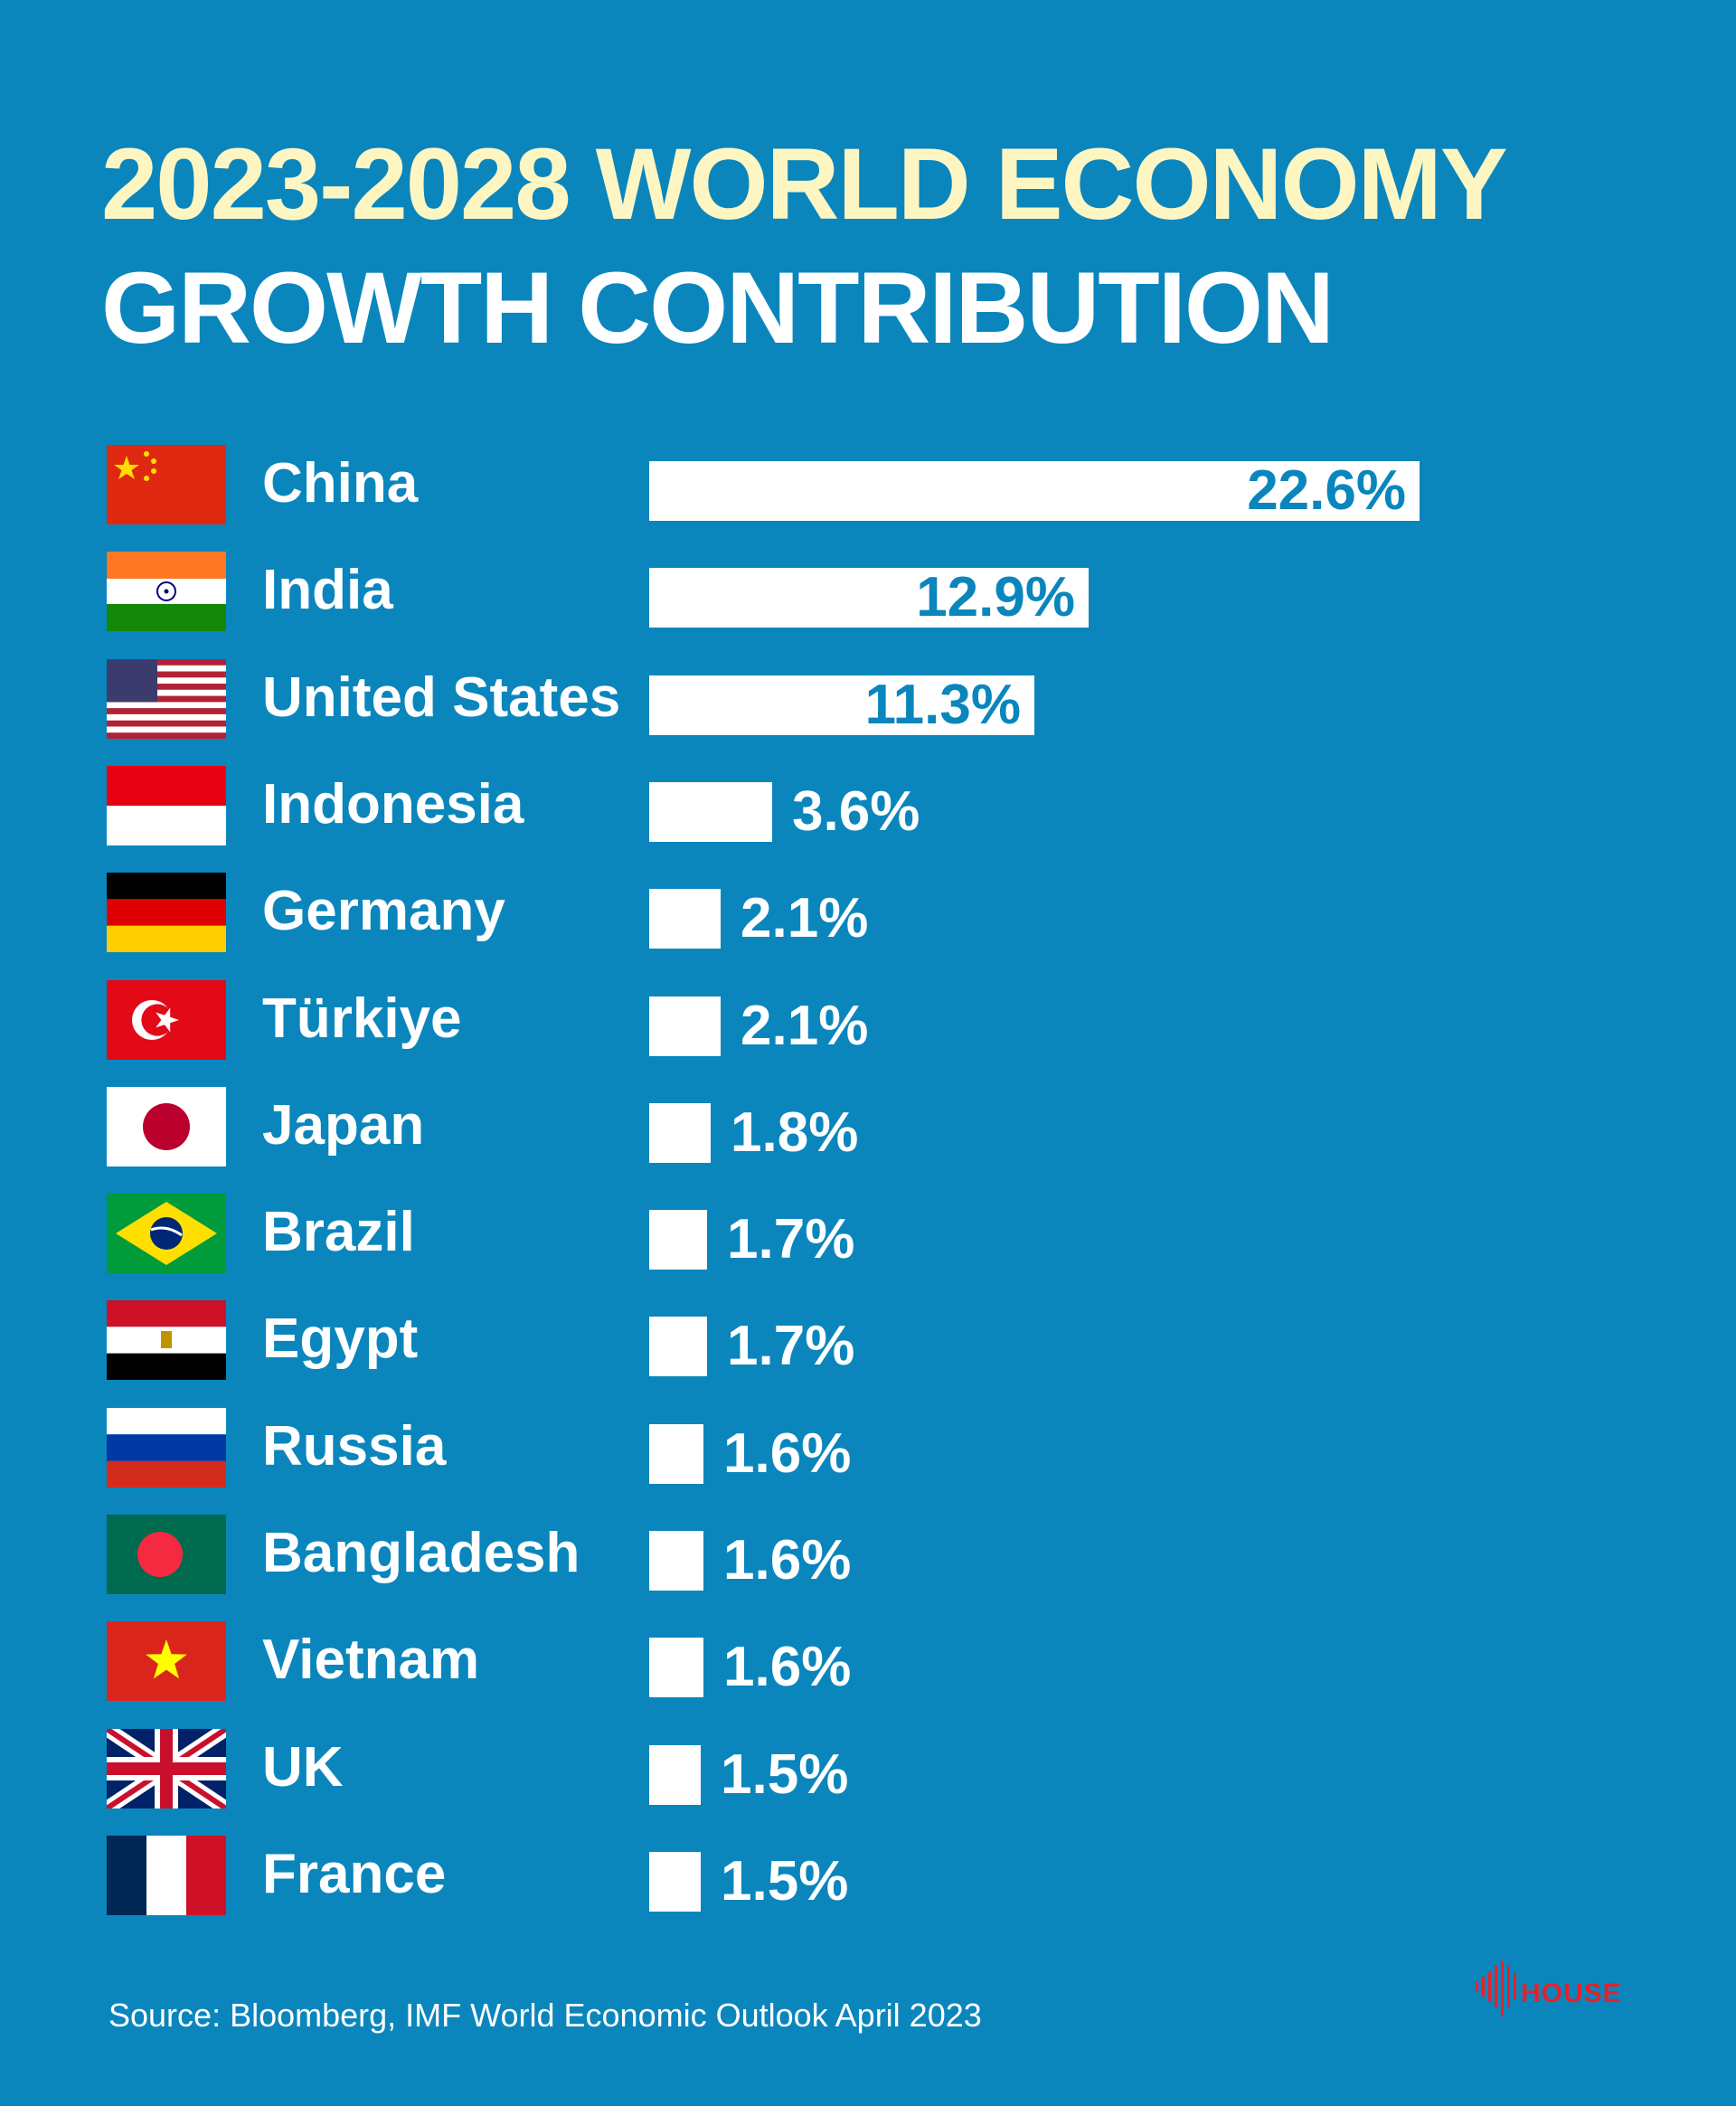 The height and width of the screenshot is (2106, 1736). I want to click on country-label: Vietnam, so click(371, 1660).